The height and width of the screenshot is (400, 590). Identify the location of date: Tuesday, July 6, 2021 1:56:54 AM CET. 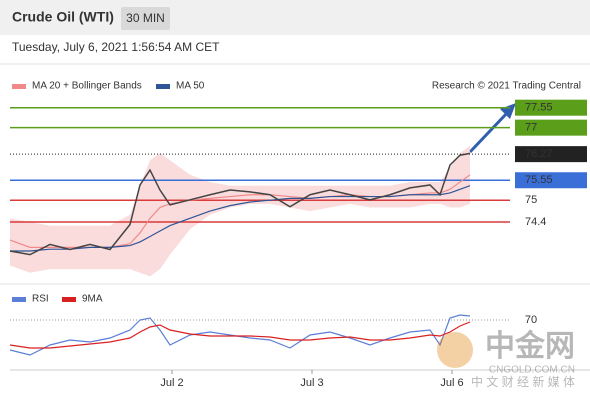
(116, 47).